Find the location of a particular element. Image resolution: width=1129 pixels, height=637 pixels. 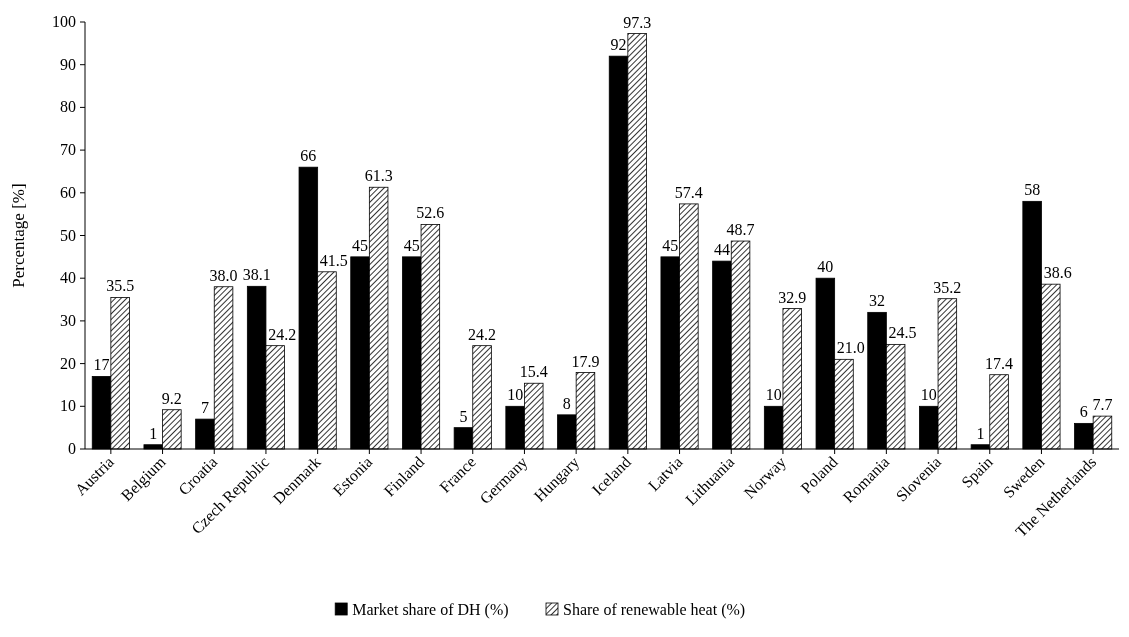

data-label: 17 is located at coordinates (101, 365).